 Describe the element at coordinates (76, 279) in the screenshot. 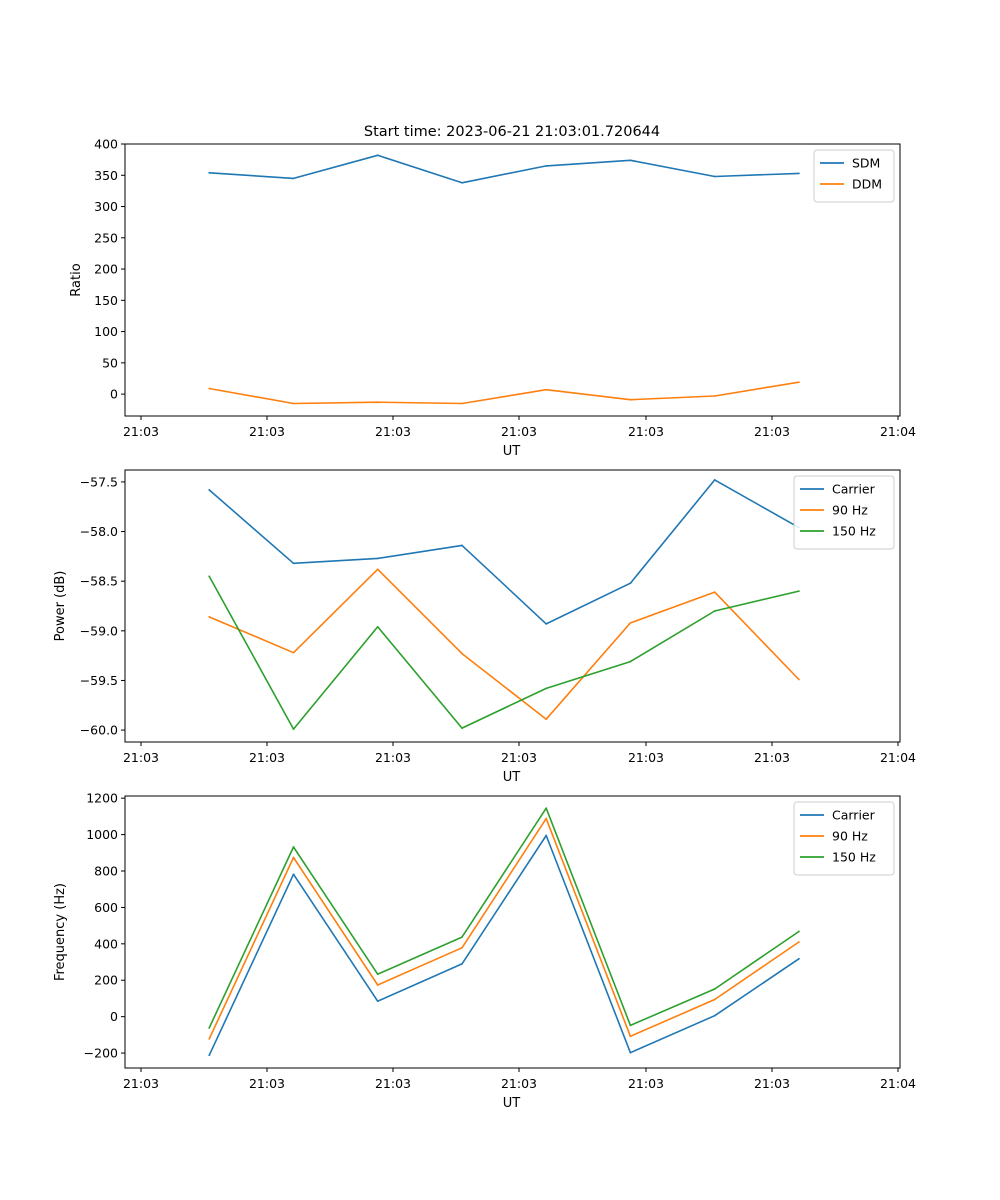

I see `y-axis-label: Ratio` at that location.